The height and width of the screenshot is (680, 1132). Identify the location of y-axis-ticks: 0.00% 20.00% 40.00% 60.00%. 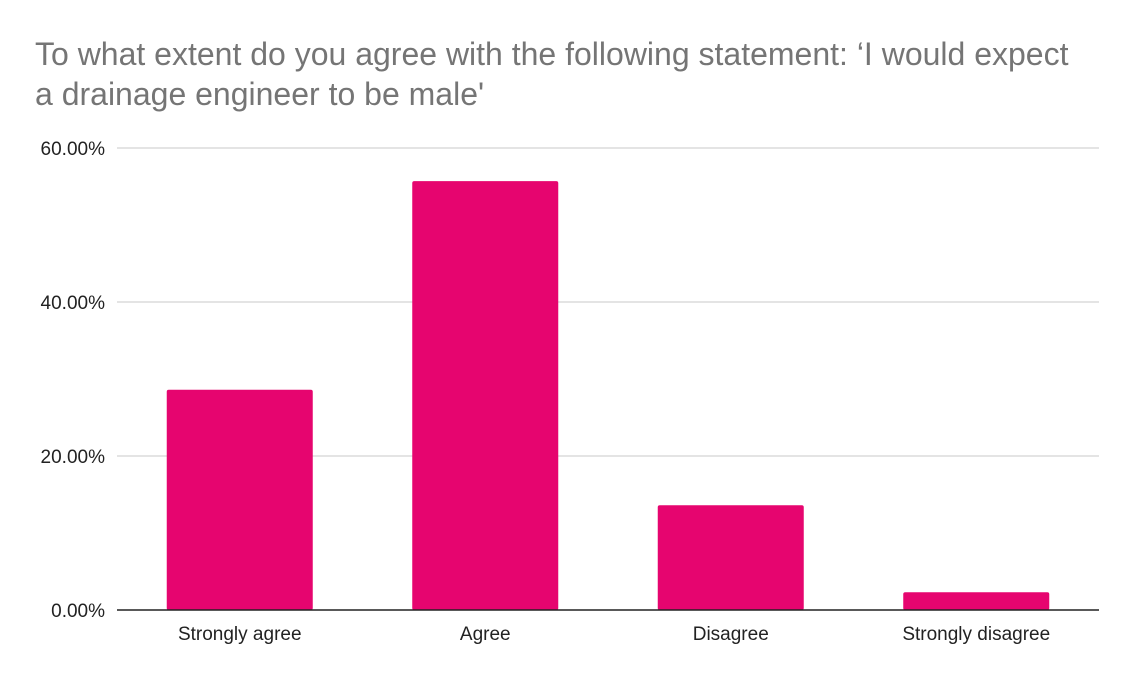
(73, 380).